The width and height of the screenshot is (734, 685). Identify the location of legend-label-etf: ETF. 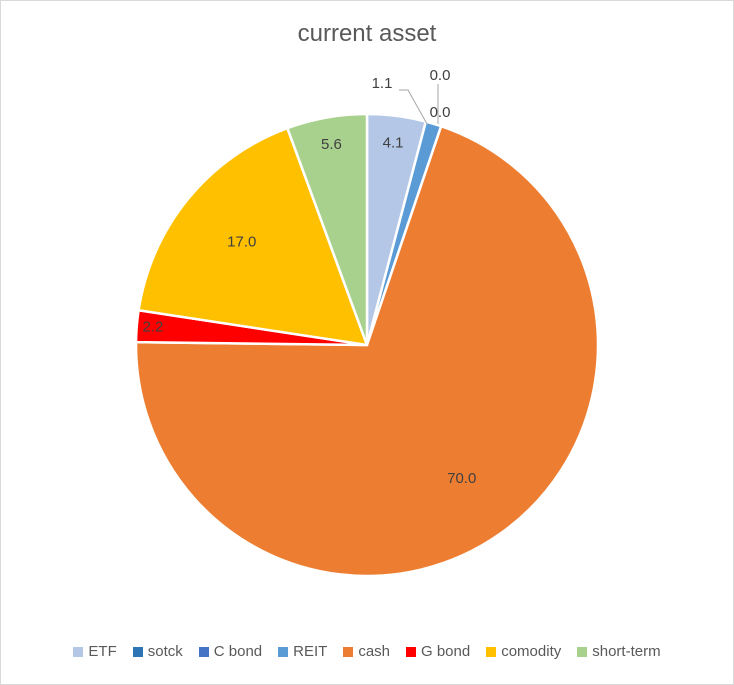
(102, 651).